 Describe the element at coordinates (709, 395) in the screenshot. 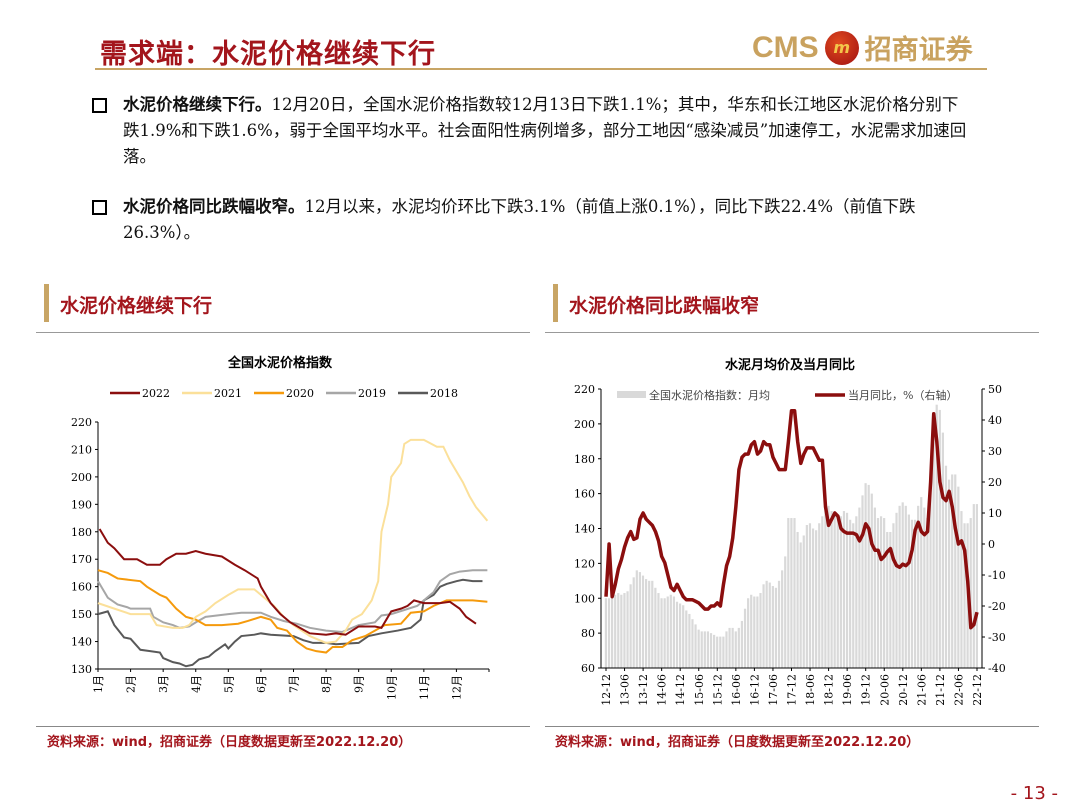

I see `legend-label: 全国水泥价格指数：月均` at that location.